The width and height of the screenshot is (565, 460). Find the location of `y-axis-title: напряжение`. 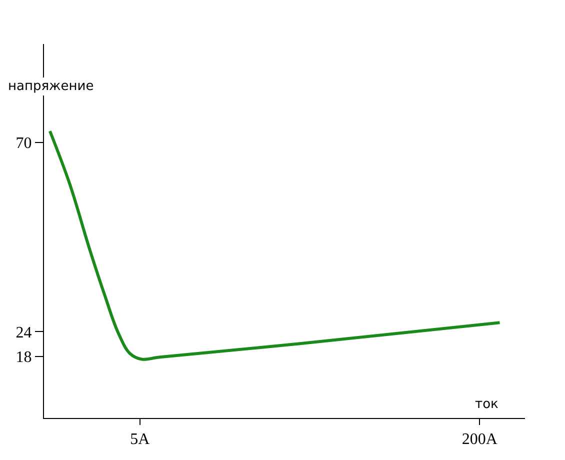

y-axis-title: напряжение is located at coordinates (51, 86).